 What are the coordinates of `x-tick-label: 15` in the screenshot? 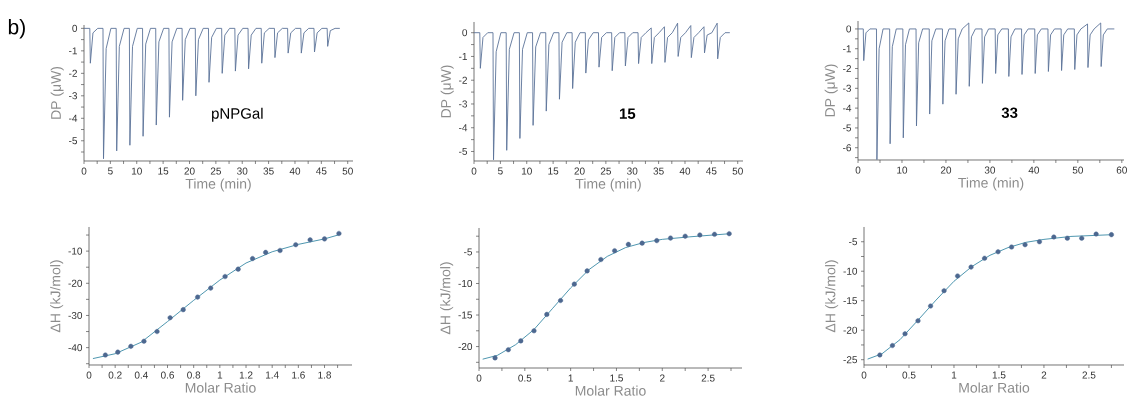 It's located at (163, 171).